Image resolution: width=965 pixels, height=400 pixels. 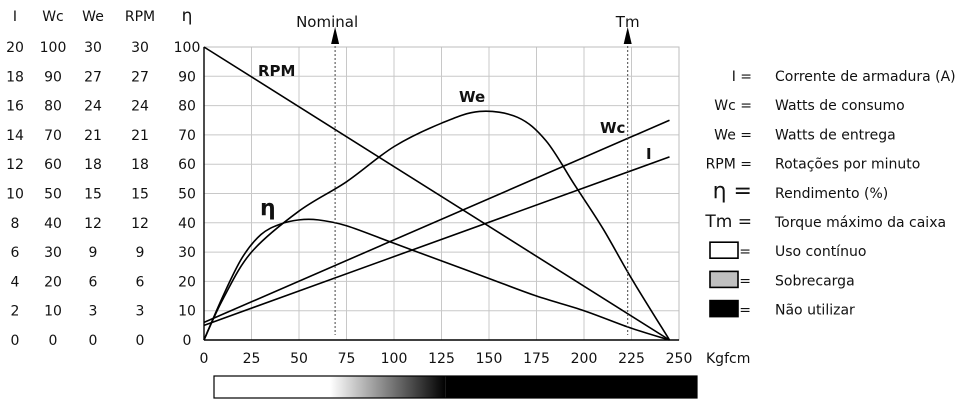 What do you see at coordinates (187, 48) in the screenshot?
I see `y-tick-label: 100` at bounding box center [187, 48].